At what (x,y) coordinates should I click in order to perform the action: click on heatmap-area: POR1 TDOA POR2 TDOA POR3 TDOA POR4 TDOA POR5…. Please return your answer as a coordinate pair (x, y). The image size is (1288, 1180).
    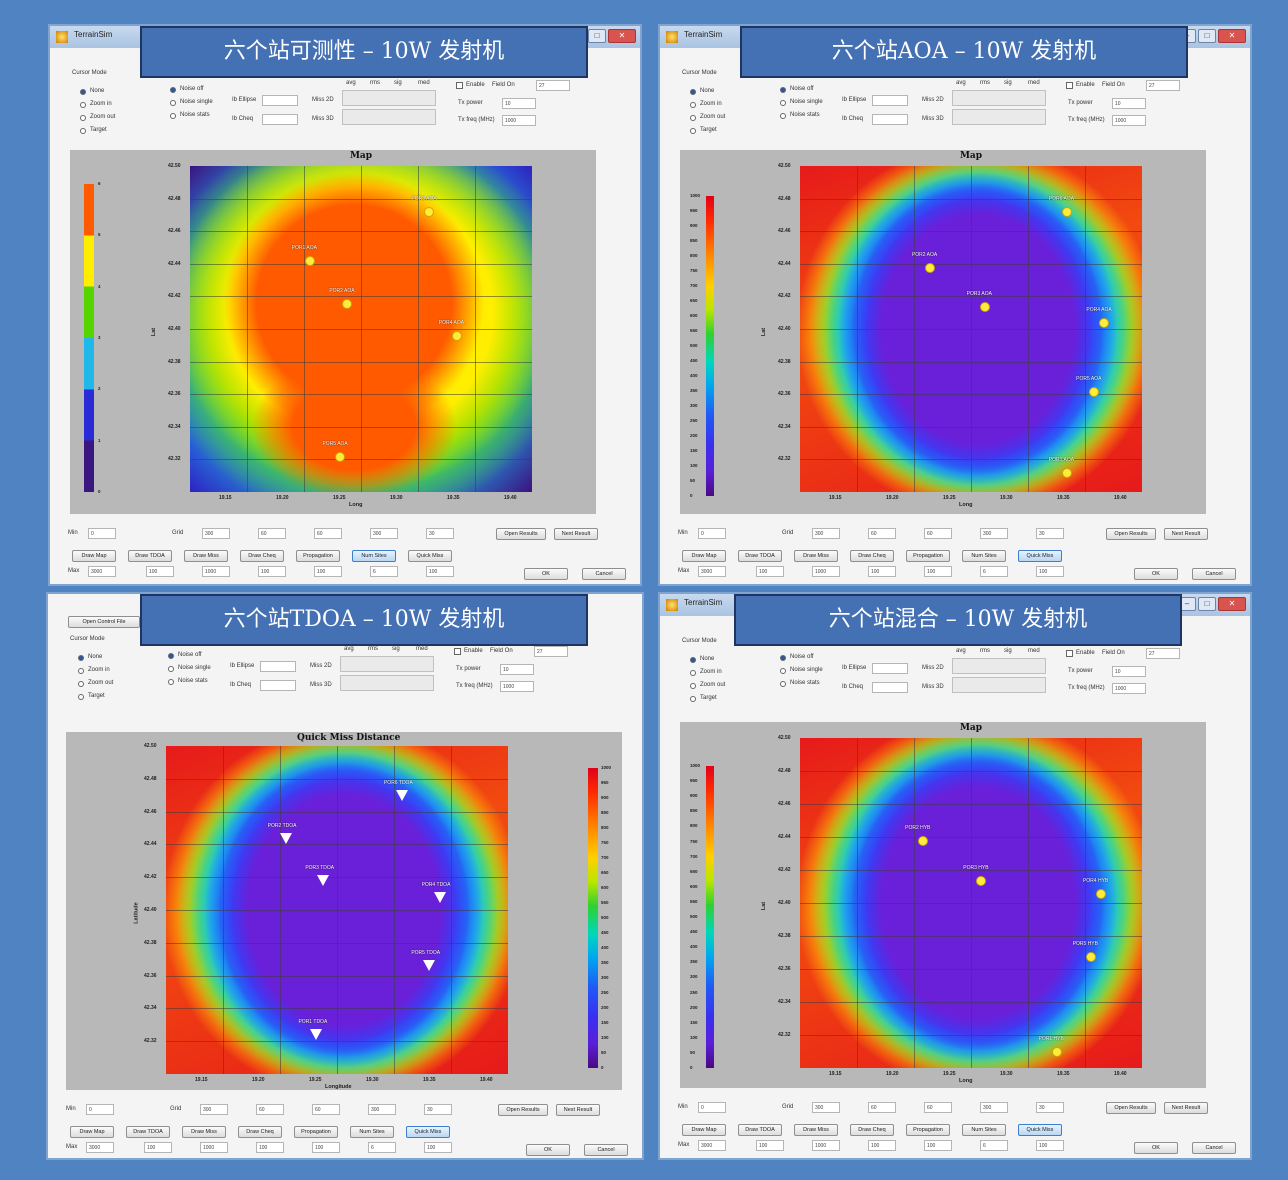
    Looking at the image, I should click on (337, 910).